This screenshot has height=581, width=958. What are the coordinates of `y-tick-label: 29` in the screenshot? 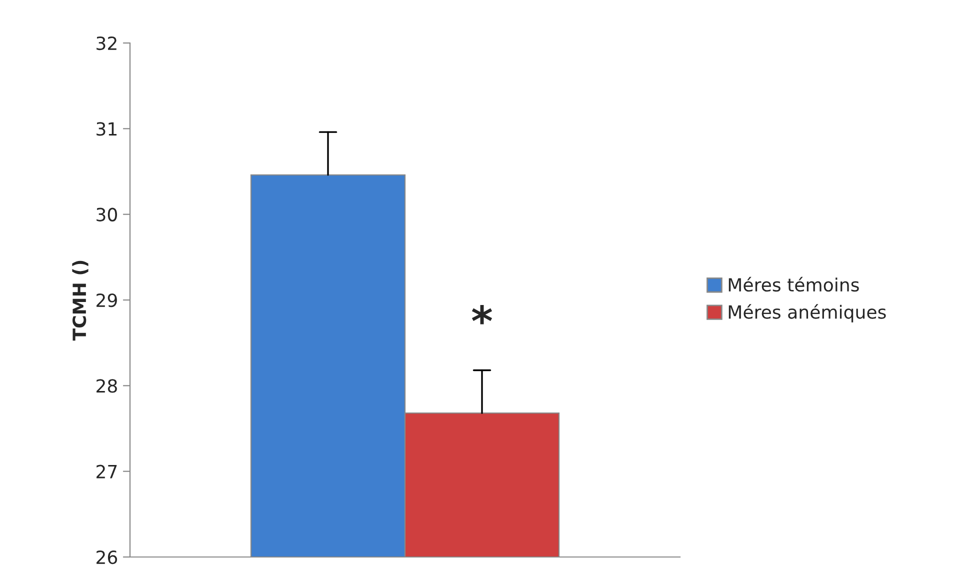 It's located at (106, 300).